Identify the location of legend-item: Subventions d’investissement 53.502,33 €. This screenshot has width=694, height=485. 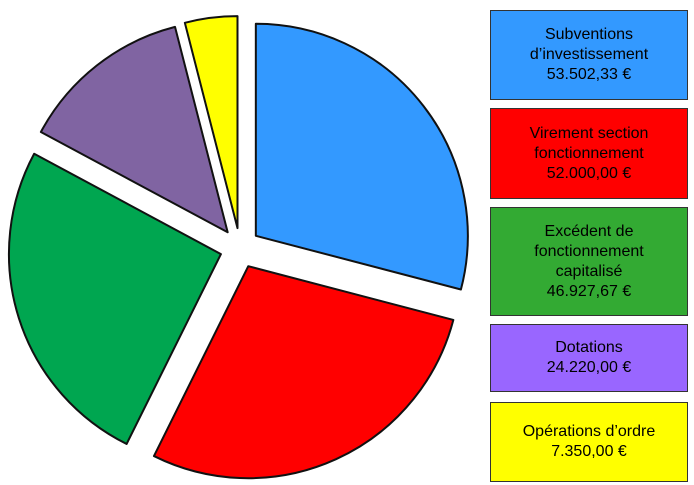
(589, 55).